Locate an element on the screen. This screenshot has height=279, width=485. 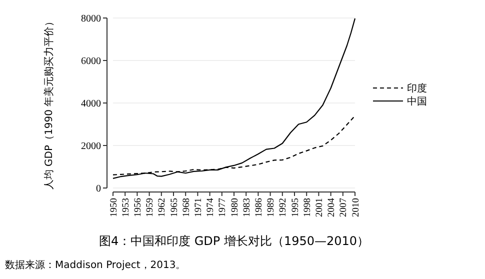
legend-label: 印度 is located at coordinates (417, 88).